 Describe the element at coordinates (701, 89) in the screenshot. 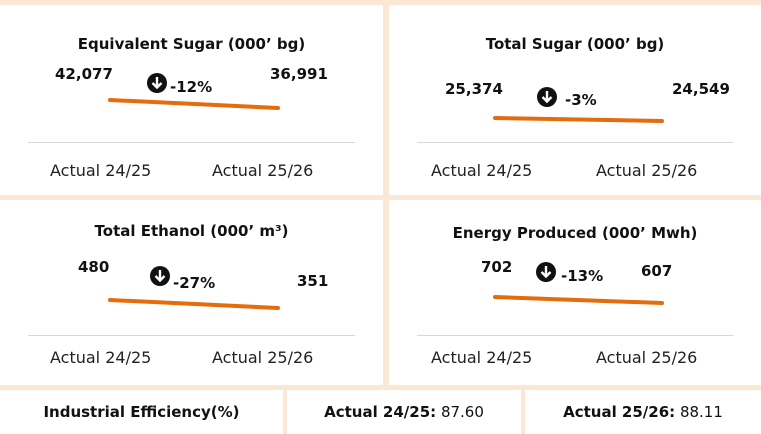

I see `right-value: 24,549` at that location.